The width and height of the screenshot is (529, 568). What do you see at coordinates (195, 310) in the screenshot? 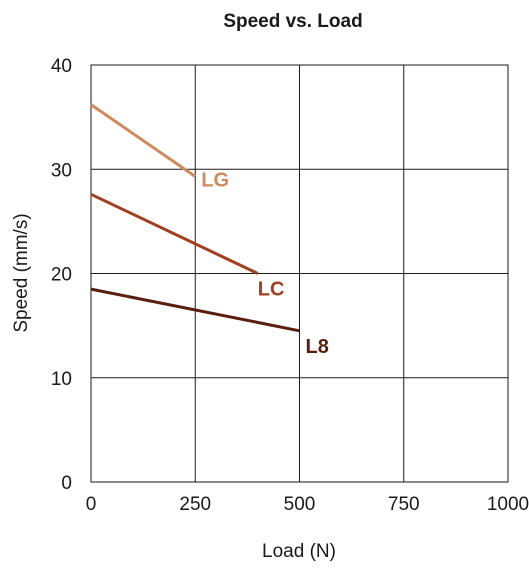
I see `series-line-l8` at bounding box center [195, 310].